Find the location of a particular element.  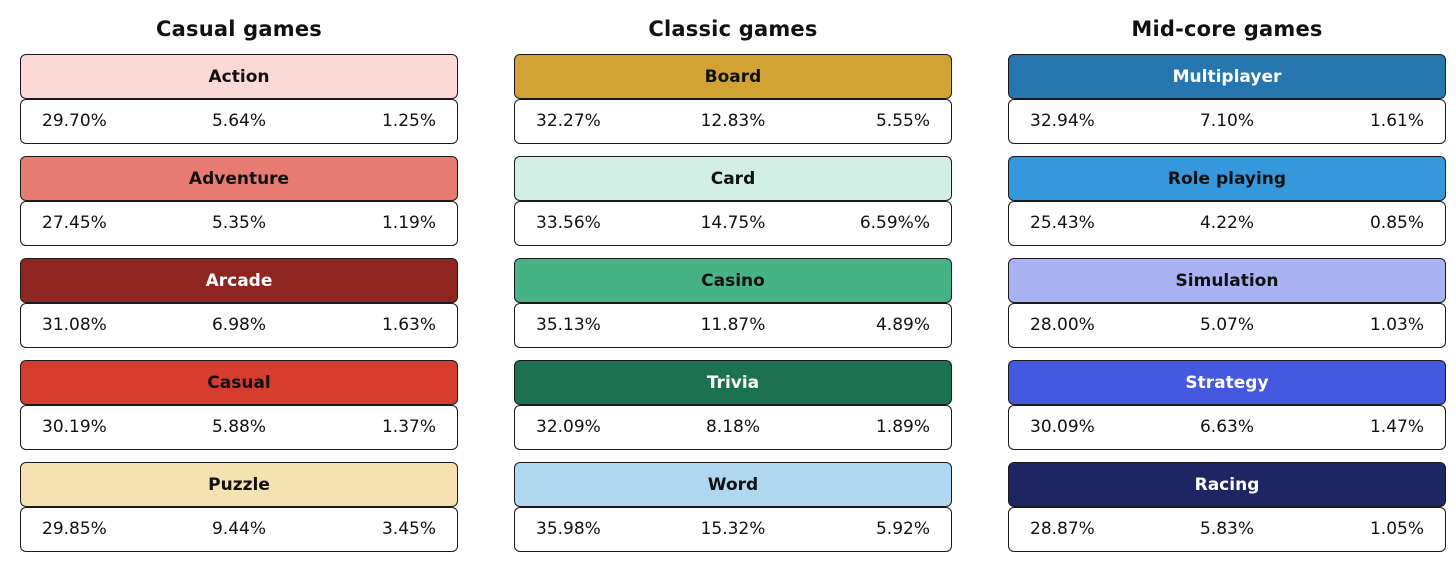

genre-values-row: 30.09% 6.63% 1.47% is located at coordinates (1227, 427).